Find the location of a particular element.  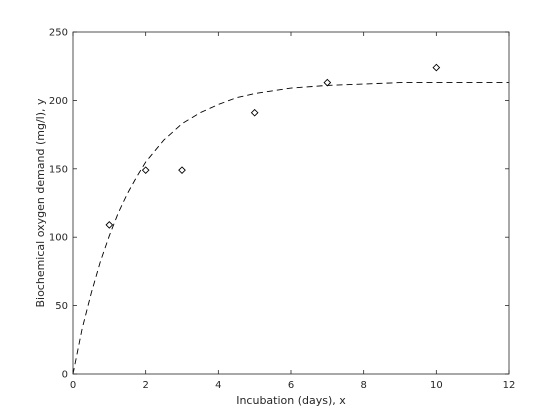

y-tick-label: 250 is located at coordinates (58, 33).